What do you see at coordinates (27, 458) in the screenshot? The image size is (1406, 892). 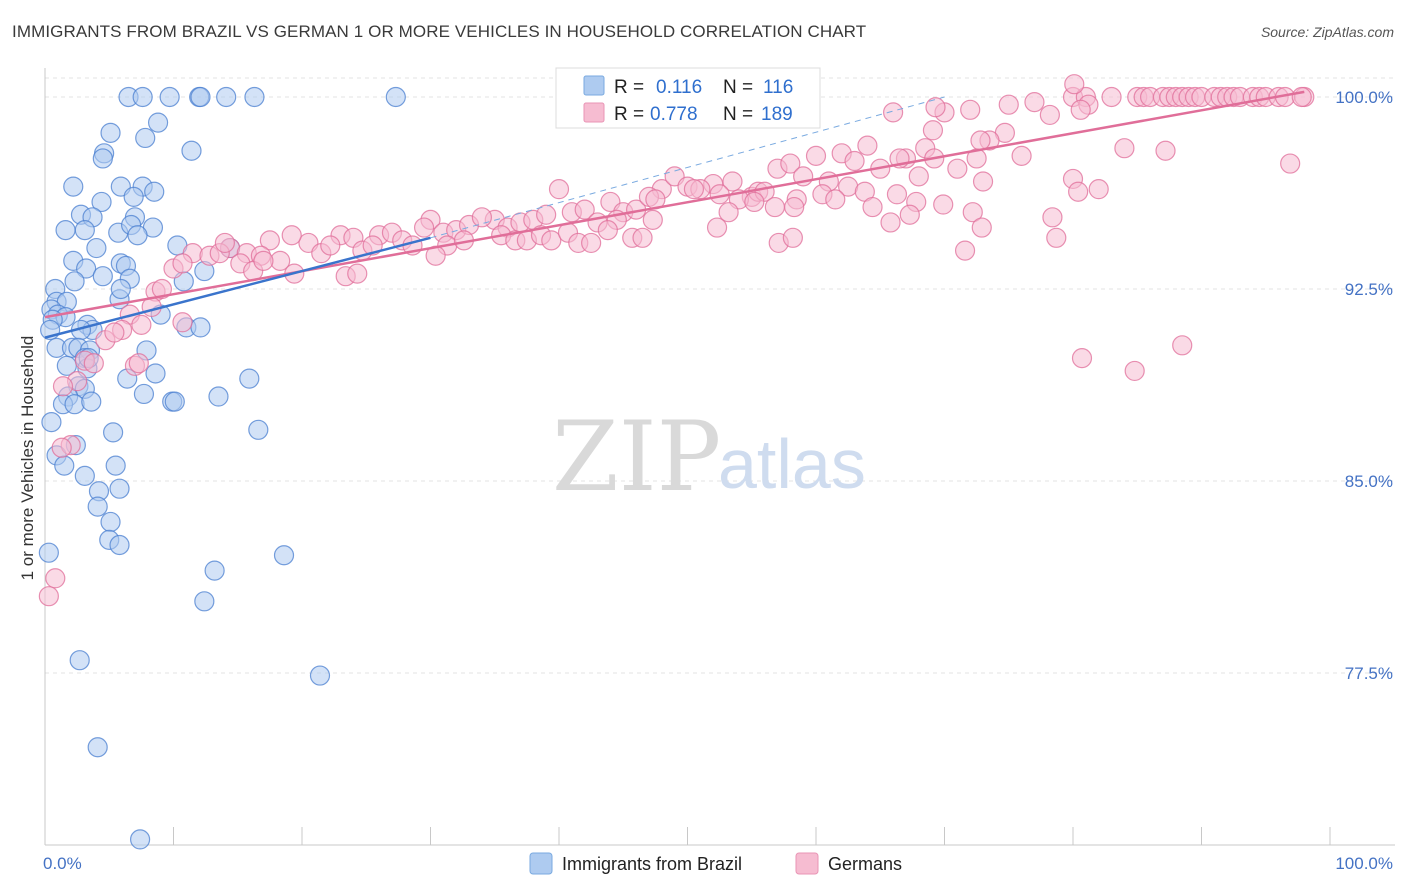 I see `y-axis-label: 1 or more Vehicles in Household` at bounding box center [27, 458].